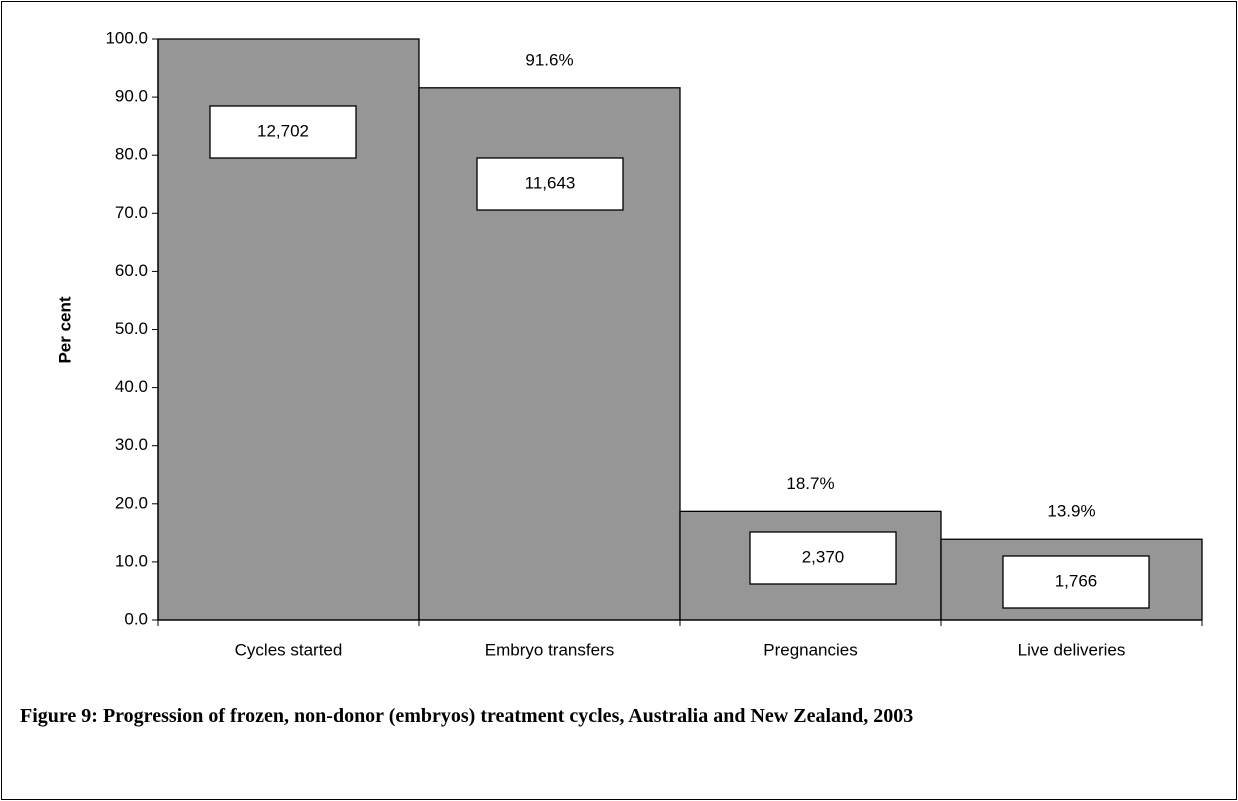 This screenshot has width=1238, height=801. What do you see at coordinates (810, 649) in the screenshot?
I see `x-tick-label: Pregnancies` at bounding box center [810, 649].